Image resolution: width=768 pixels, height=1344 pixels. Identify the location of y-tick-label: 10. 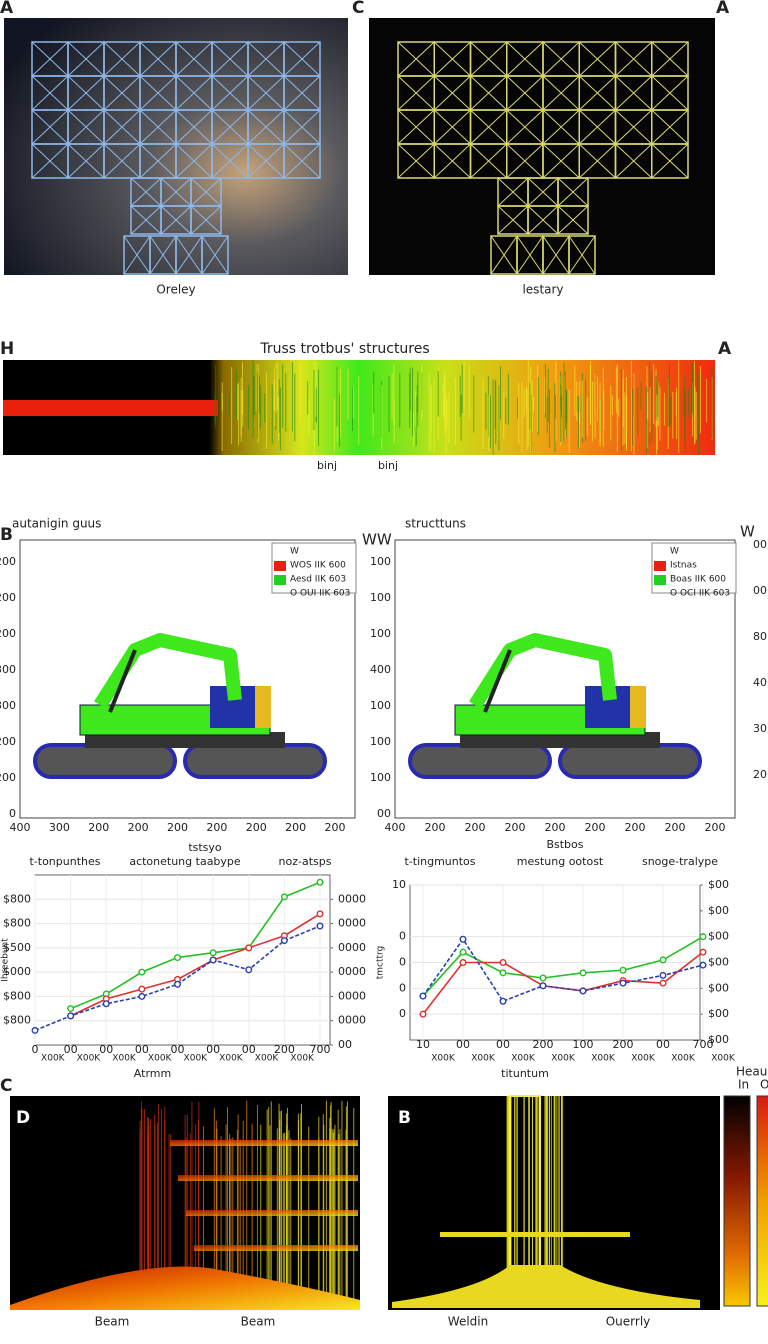
(399, 884).